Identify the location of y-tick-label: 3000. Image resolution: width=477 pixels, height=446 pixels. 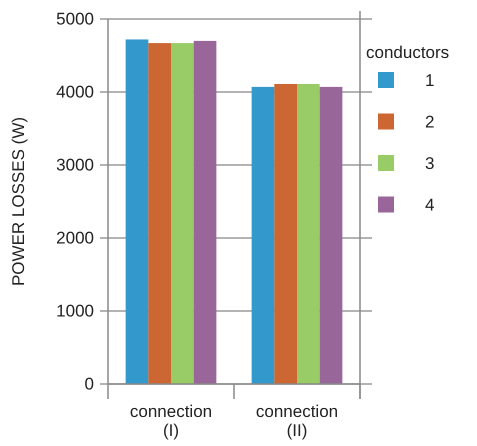
(75, 164).